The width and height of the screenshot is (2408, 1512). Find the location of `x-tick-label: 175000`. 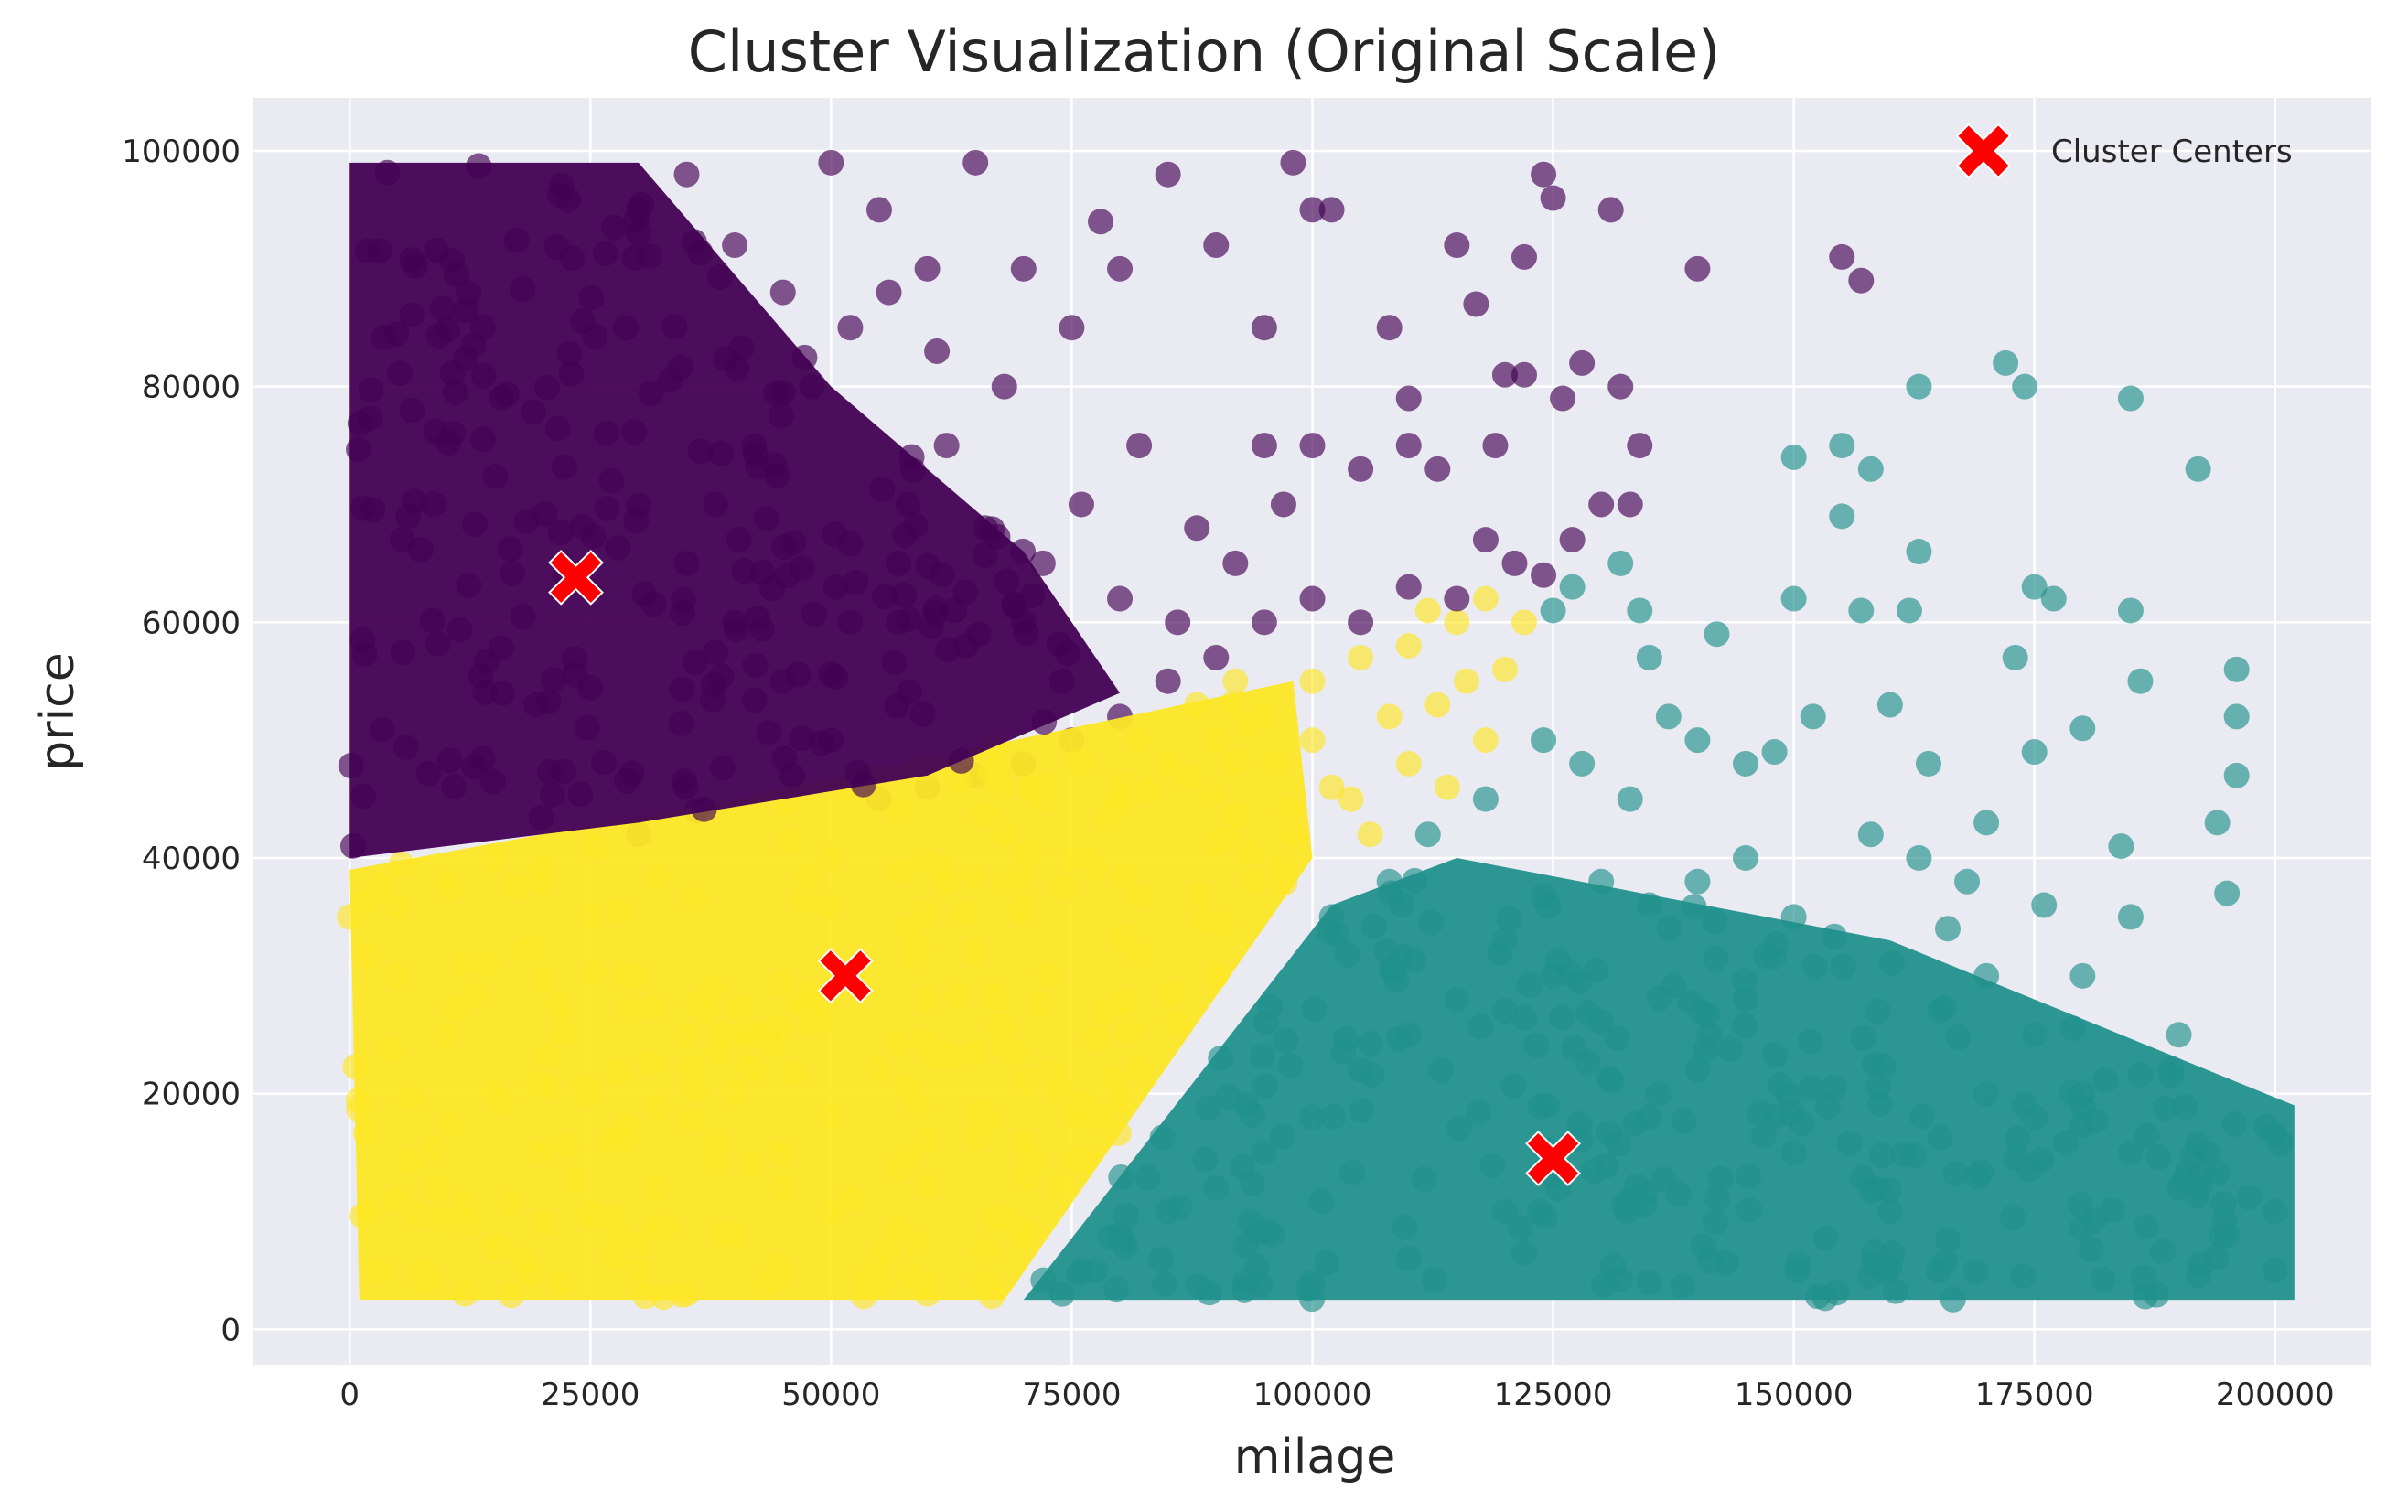

x-tick-label: 175000 is located at coordinates (2034, 1395).